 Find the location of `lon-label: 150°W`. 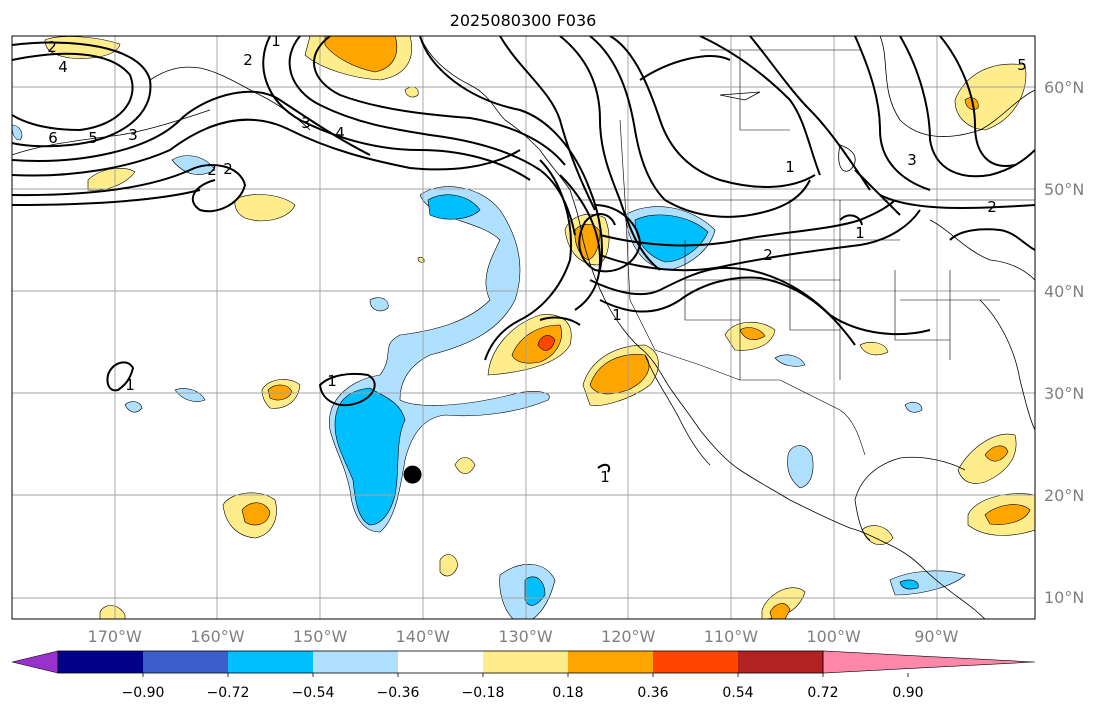

lon-label: 150°W is located at coordinates (320, 636).